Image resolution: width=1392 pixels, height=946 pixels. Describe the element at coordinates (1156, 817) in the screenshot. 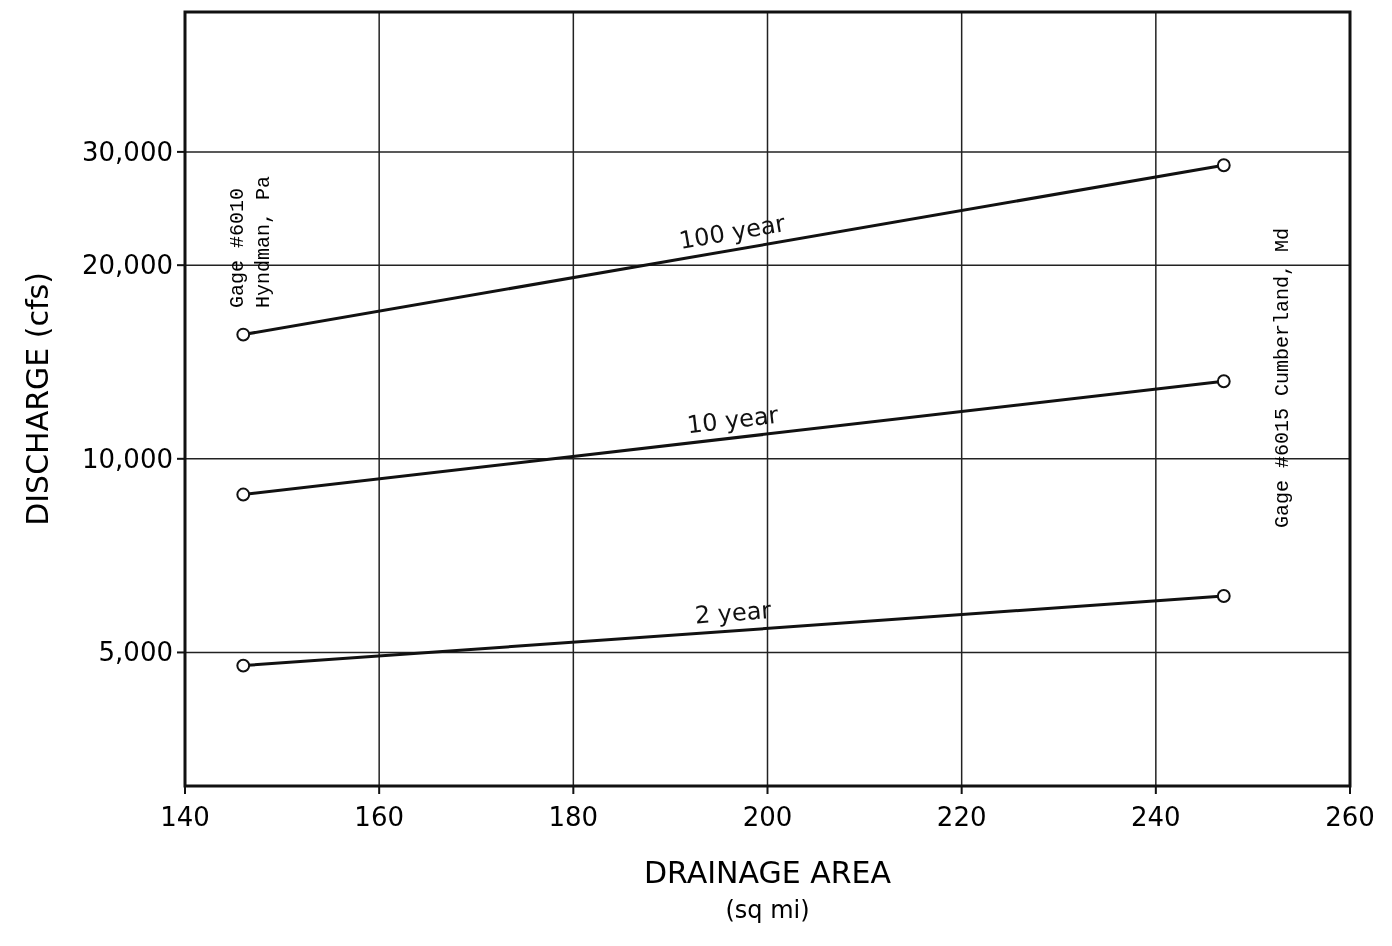

I see `x-tick-label: 240` at that location.